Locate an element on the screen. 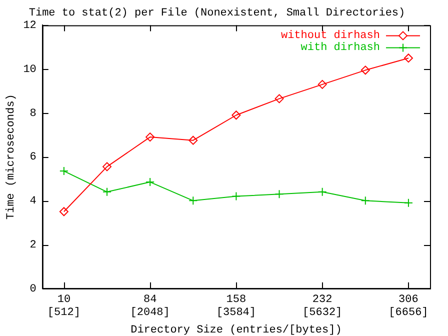 This screenshot has width=448, height=336. x-tick-label: 84 [2048] is located at coordinates (150, 307).